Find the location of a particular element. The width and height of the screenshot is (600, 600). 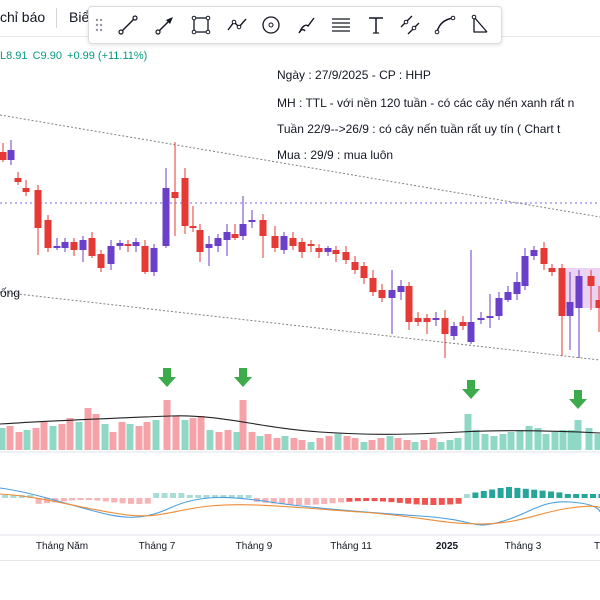

angle-icon is located at coordinates (479, 25).